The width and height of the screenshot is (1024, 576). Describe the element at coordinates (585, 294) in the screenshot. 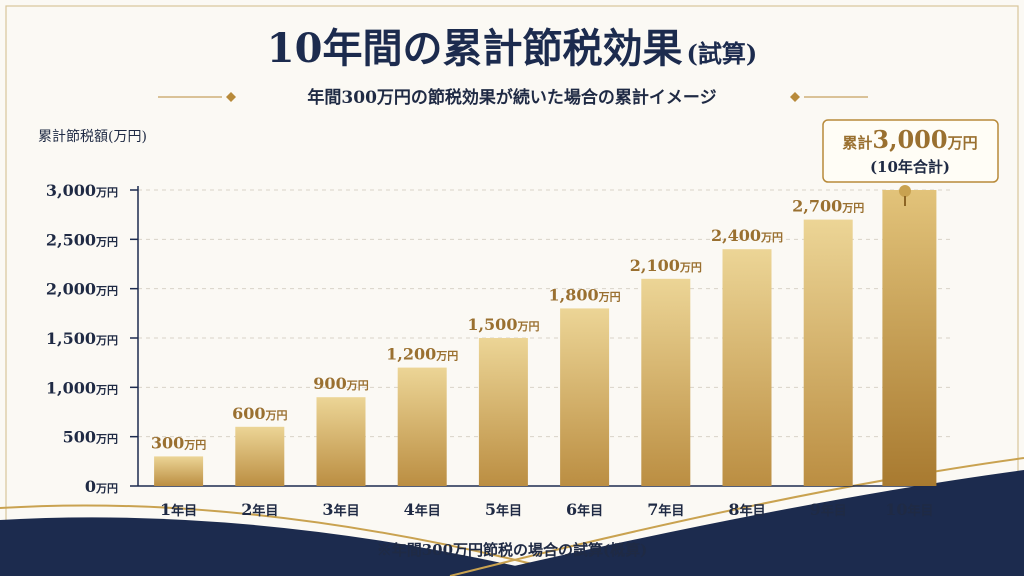

I see `bar-value-label: 1,800万円` at that location.